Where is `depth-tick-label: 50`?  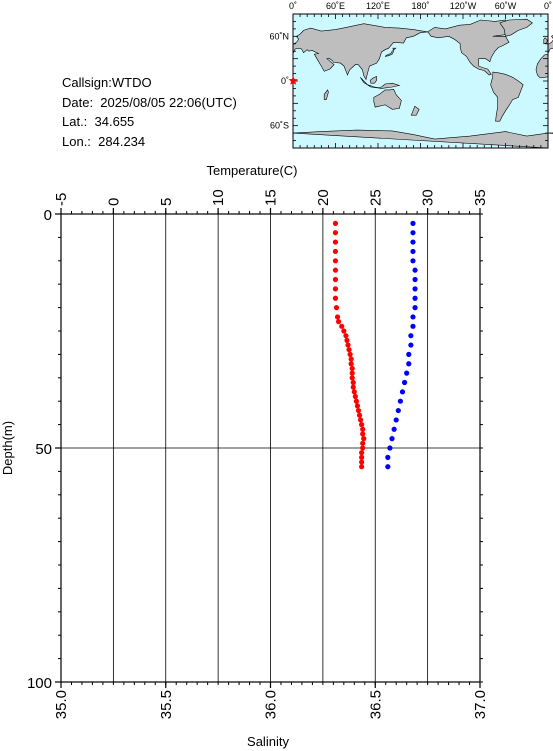
depth-tick-label: 50 is located at coordinates (43, 449).